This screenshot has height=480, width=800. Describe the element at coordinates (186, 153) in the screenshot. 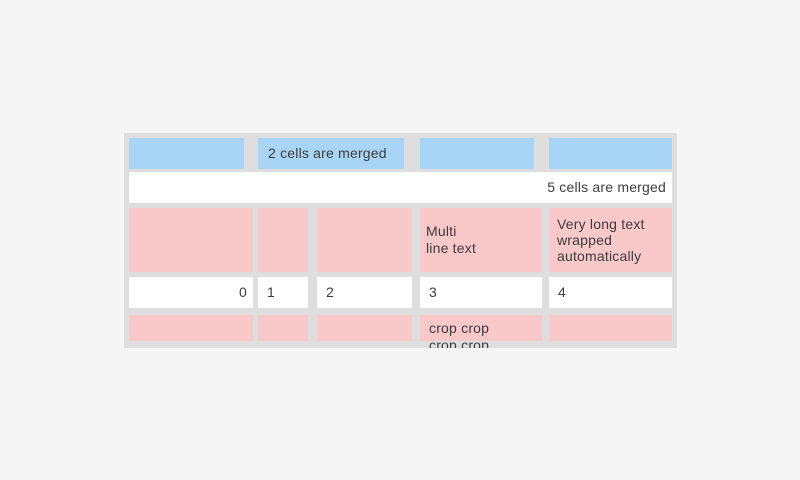

I see `table-cell-r1c1` at that location.